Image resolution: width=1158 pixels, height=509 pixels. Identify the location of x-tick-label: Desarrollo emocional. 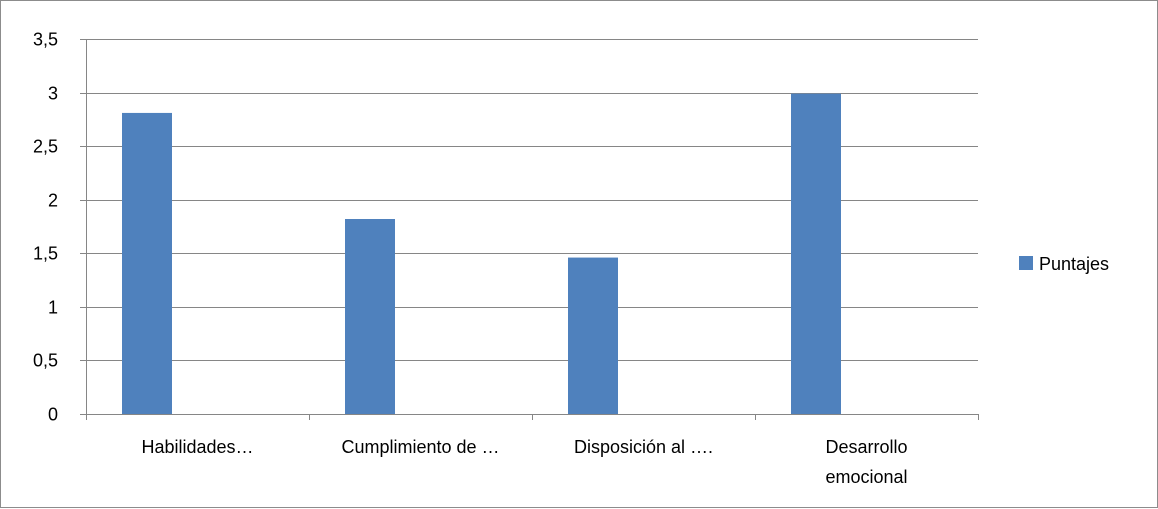
(866, 462).